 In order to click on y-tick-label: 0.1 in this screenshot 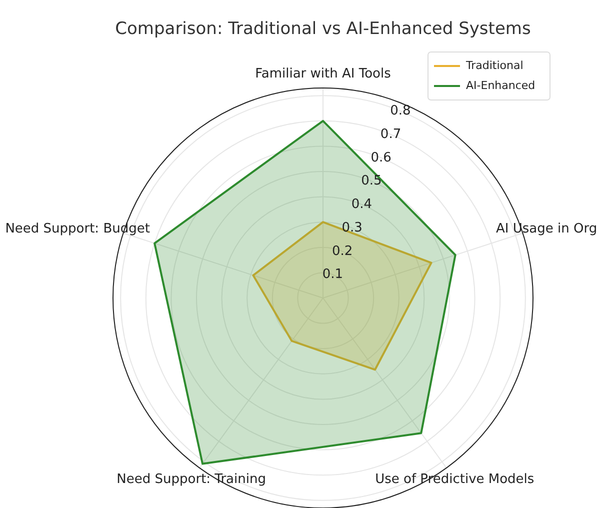, I will do `click(333, 274)`.